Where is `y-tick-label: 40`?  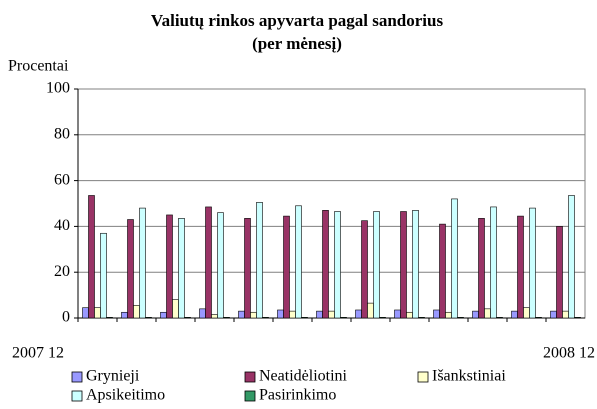 y-tick-label: 40 is located at coordinates (62, 225).